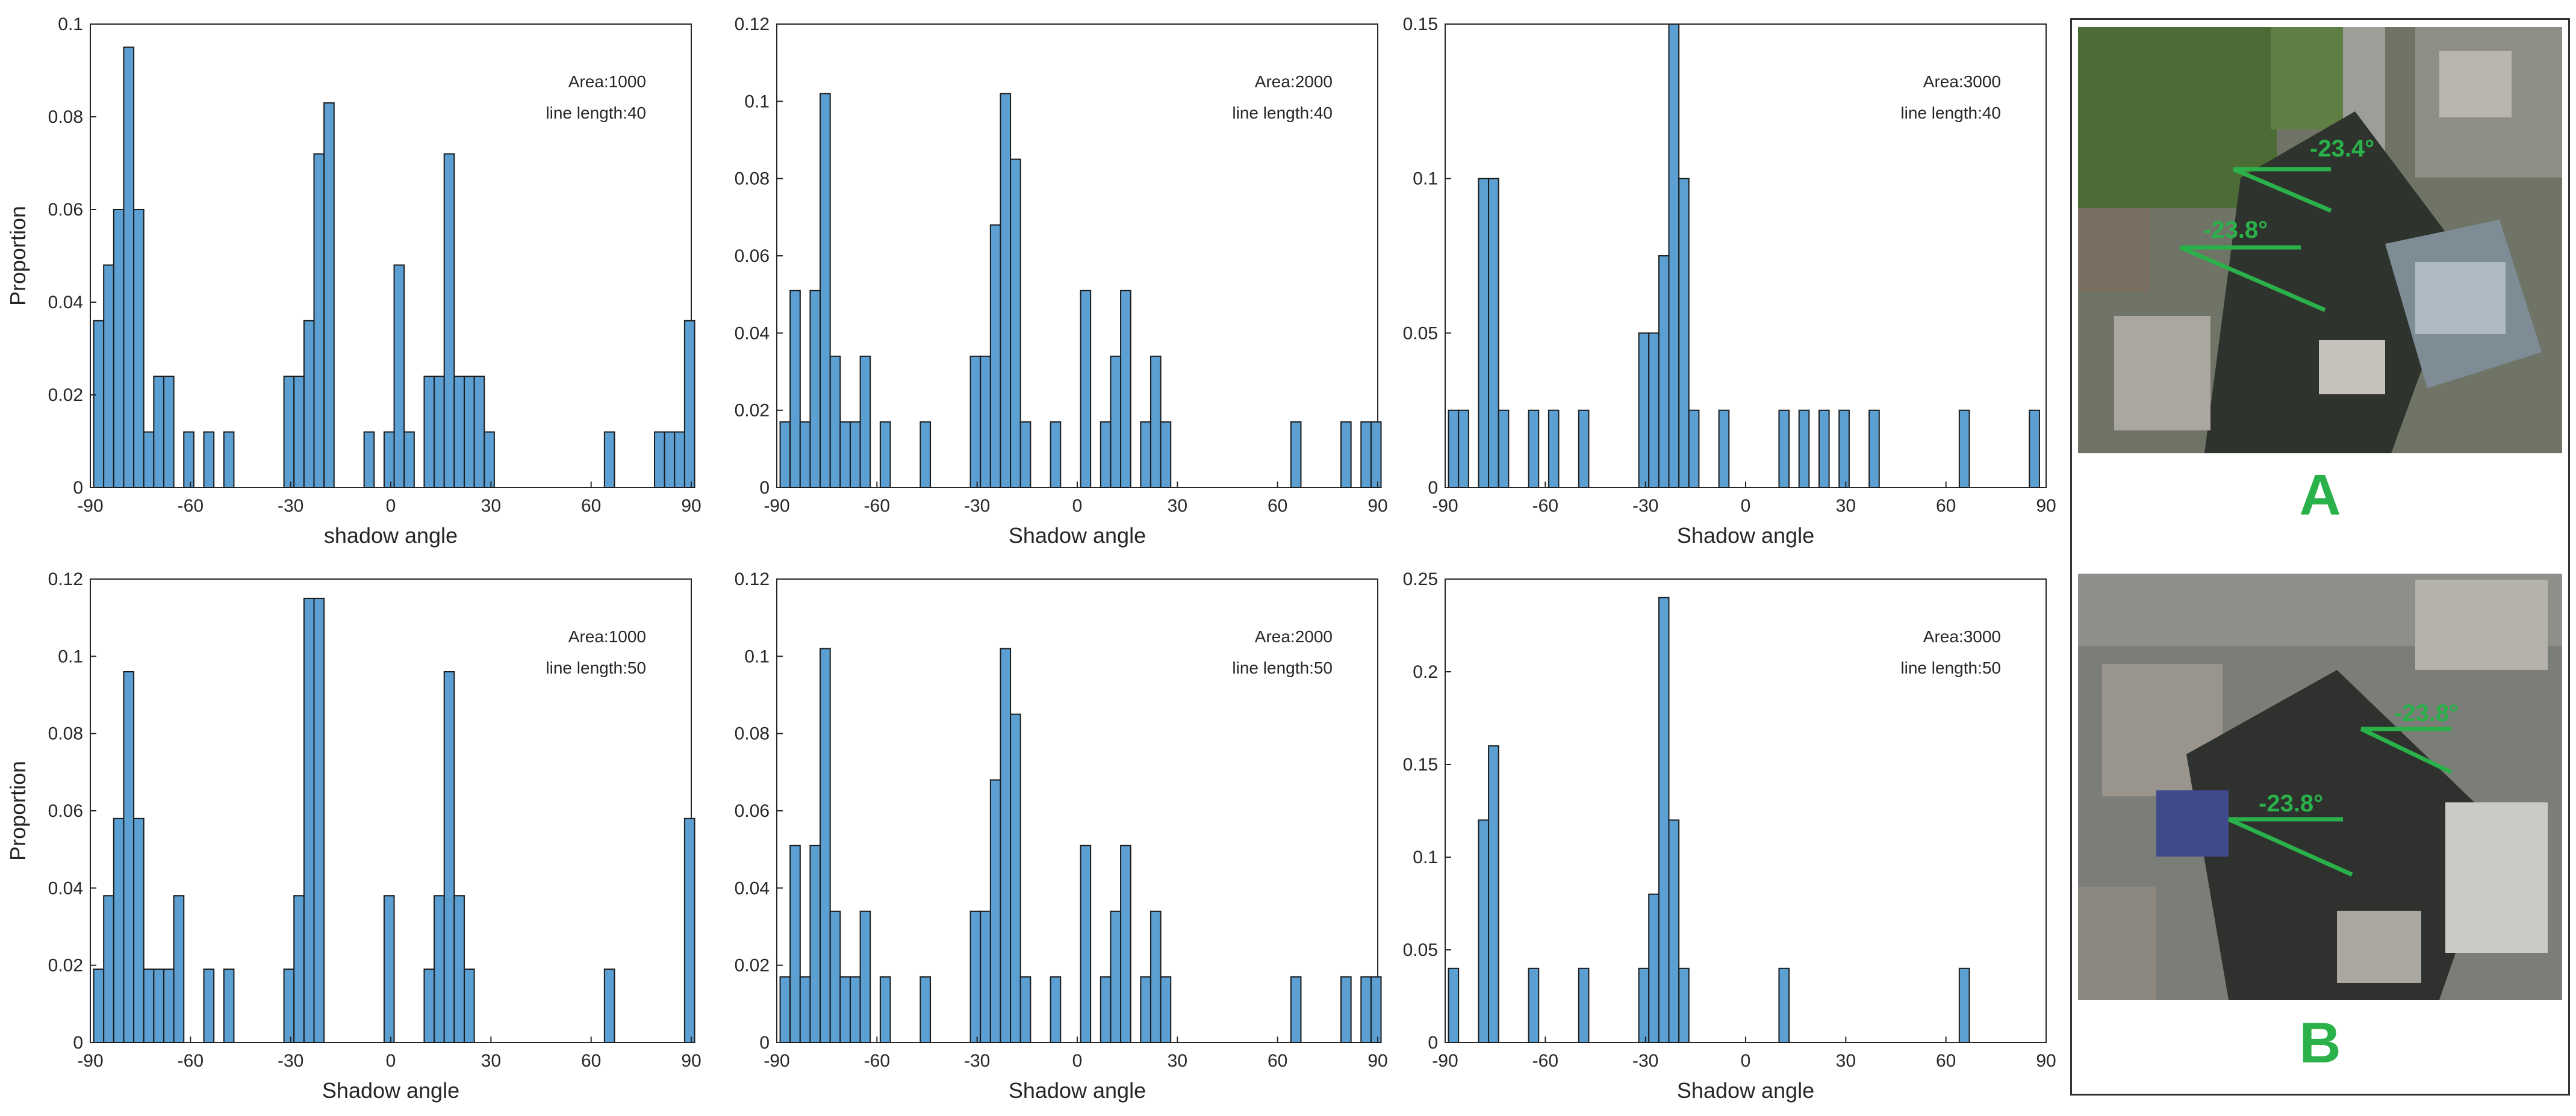 Image resolution: width=2576 pixels, height=1116 pixels. Describe the element at coordinates (2192, 823) in the screenshot. I see `blue-roof` at that location.